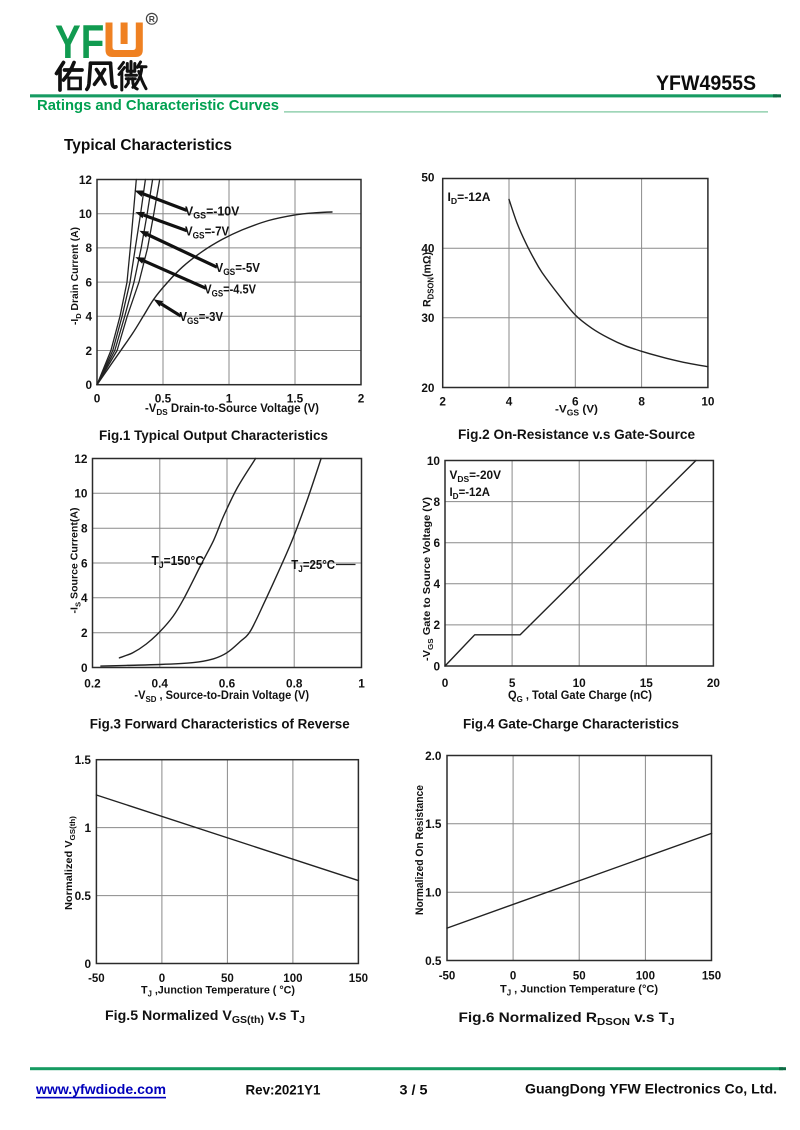 This screenshot has width=800, height=1130. I want to click on svg-text: R, so click(152, 19).